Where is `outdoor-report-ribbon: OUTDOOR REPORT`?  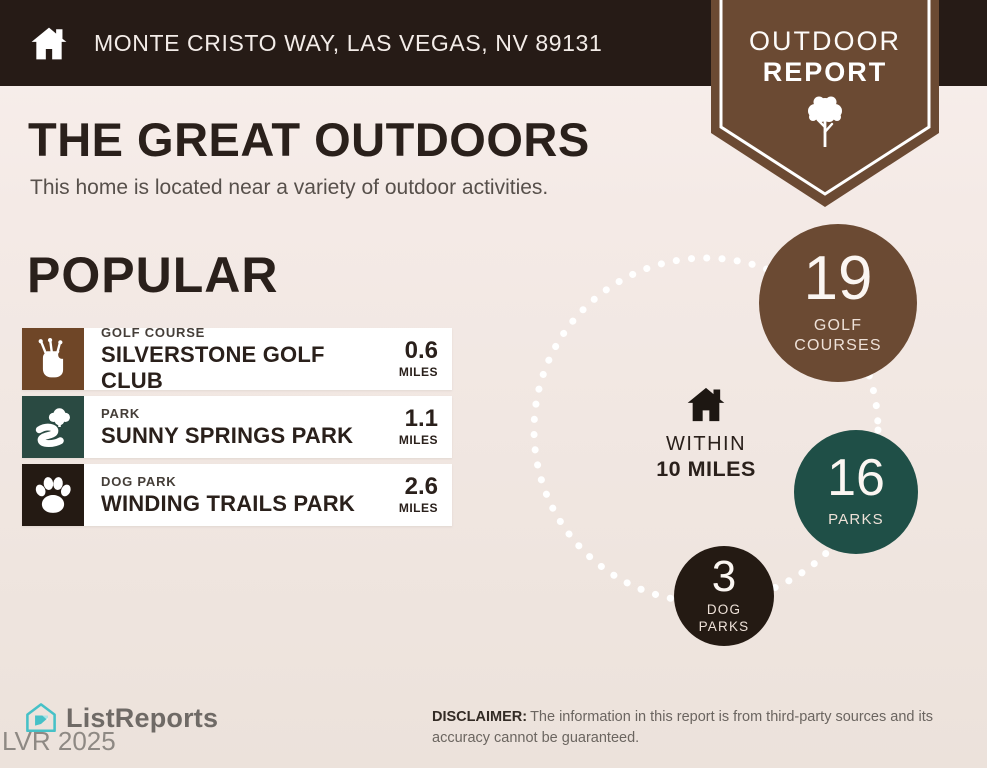 outdoor-report-ribbon: OUTDOOR REPORT is located at coordinates (825, 104).